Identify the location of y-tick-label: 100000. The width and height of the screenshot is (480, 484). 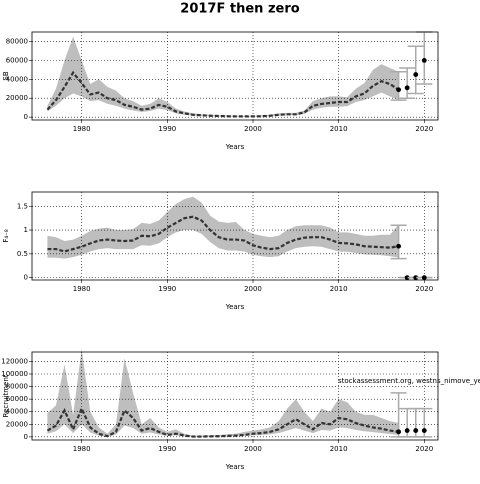
(14, 374).